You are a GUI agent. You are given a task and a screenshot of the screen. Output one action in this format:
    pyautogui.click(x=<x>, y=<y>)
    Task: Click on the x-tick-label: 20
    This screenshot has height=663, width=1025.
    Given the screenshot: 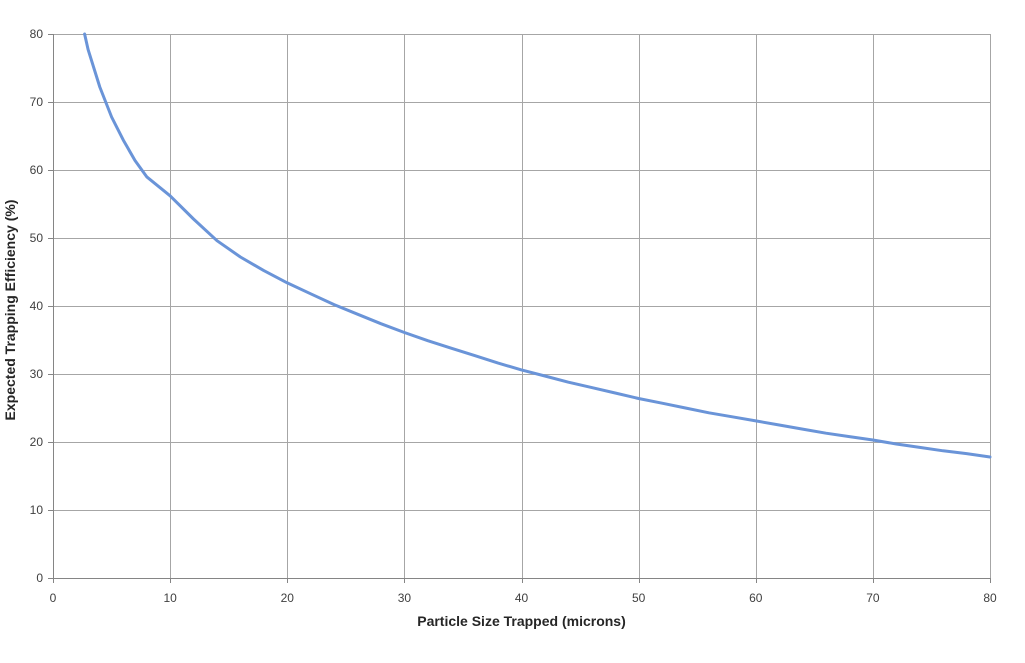 What is the action you would take?
    pyautogui.click(x=288, y=598)
    